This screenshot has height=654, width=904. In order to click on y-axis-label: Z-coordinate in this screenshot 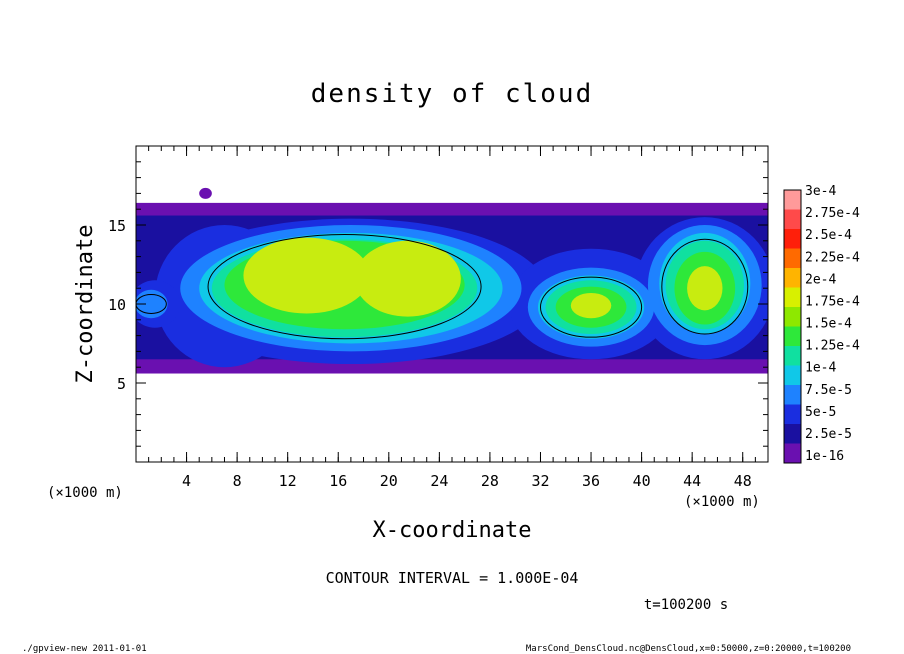, I will do `click(85, 304)`.